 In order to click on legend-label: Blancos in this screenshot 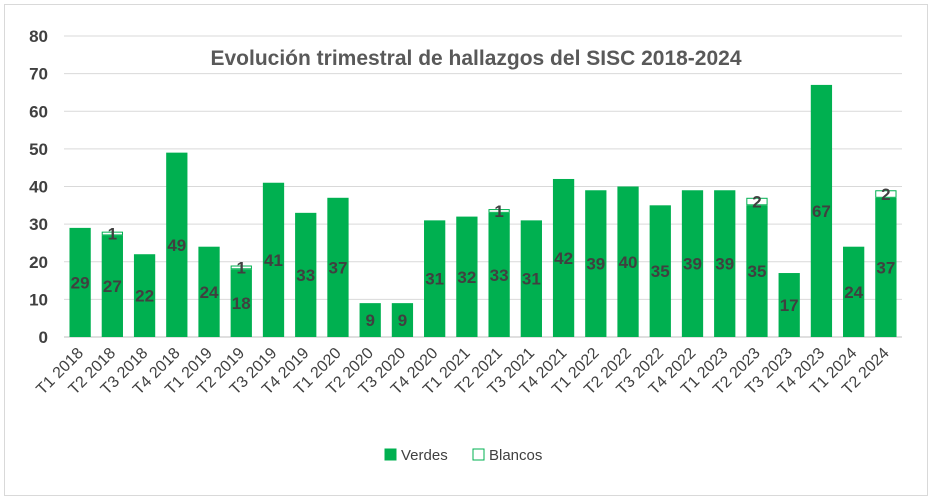, I will do `click(515, 455)`.